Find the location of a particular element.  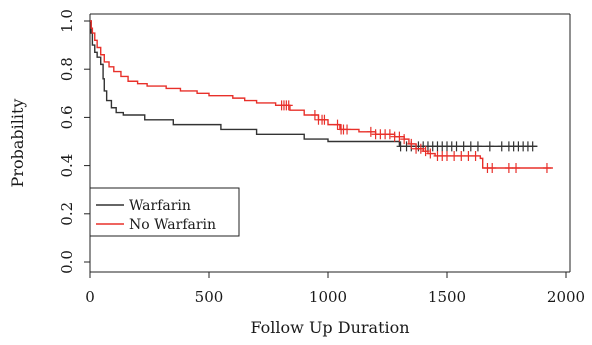

legend: Warfarin No Warfarin is located at coordinates (164, 212).